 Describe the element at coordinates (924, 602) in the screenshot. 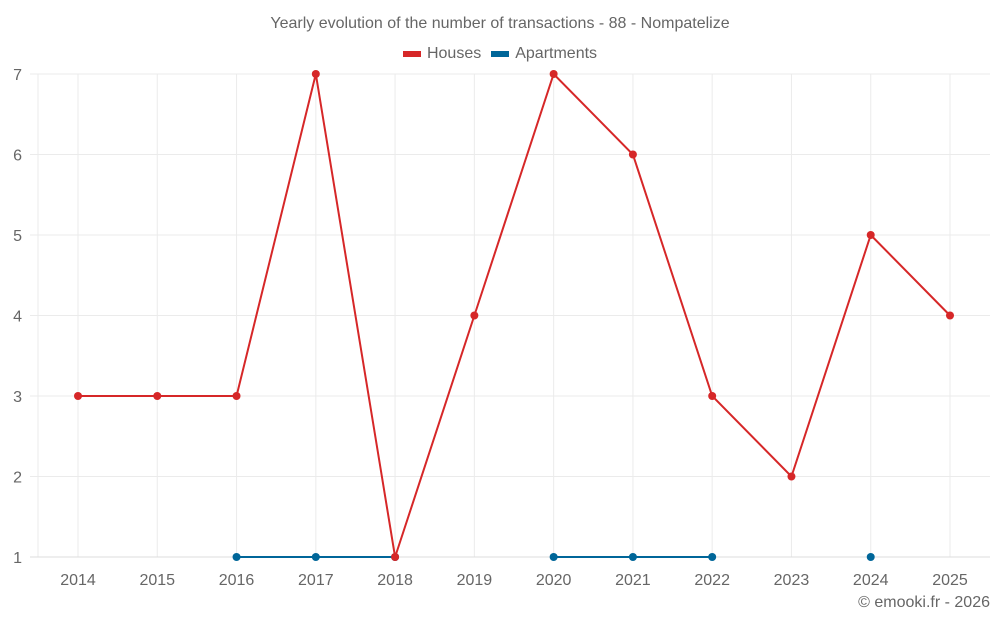

I see `credit-text: © emooki.fr - 2026` at that location.